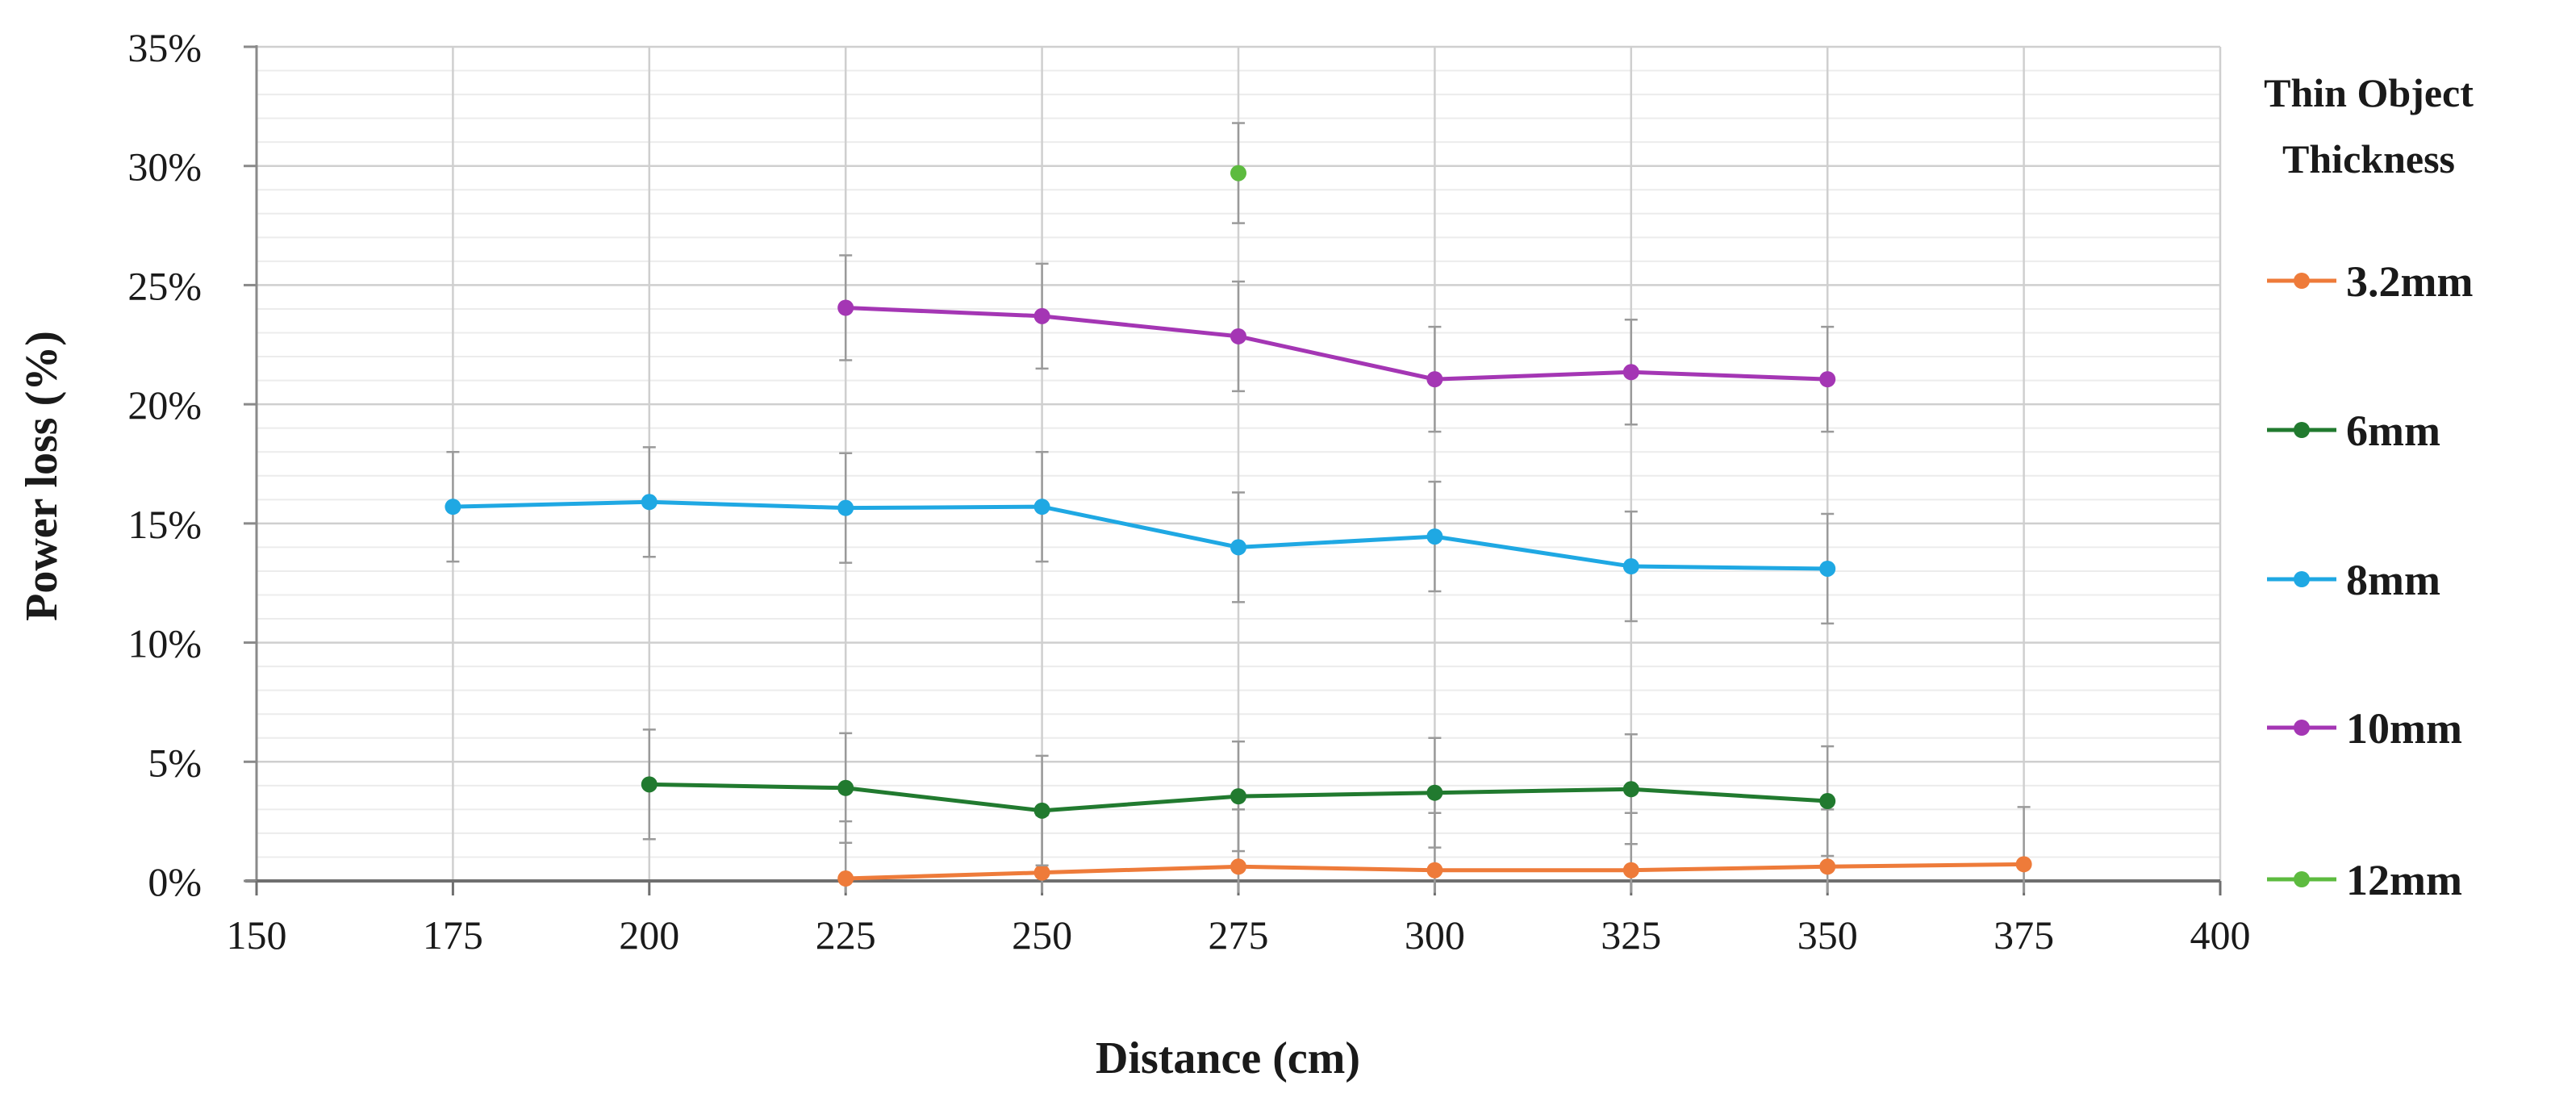  I want to click on y-axis-tick-labels: 0% 5% 10% 15% 20% 25% 30% 35%, so click(164, 464).